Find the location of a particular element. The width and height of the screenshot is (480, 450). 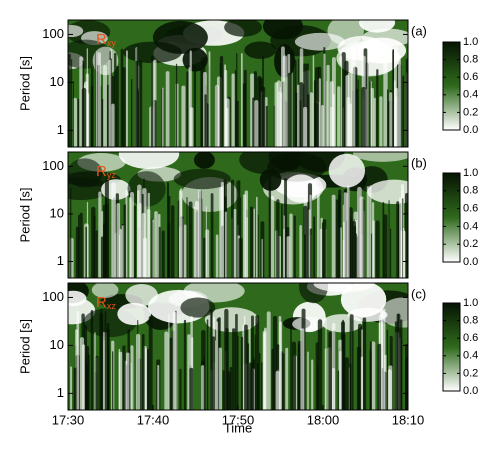

x-tick-label: 17:30 is located at coordinates (68, 419).